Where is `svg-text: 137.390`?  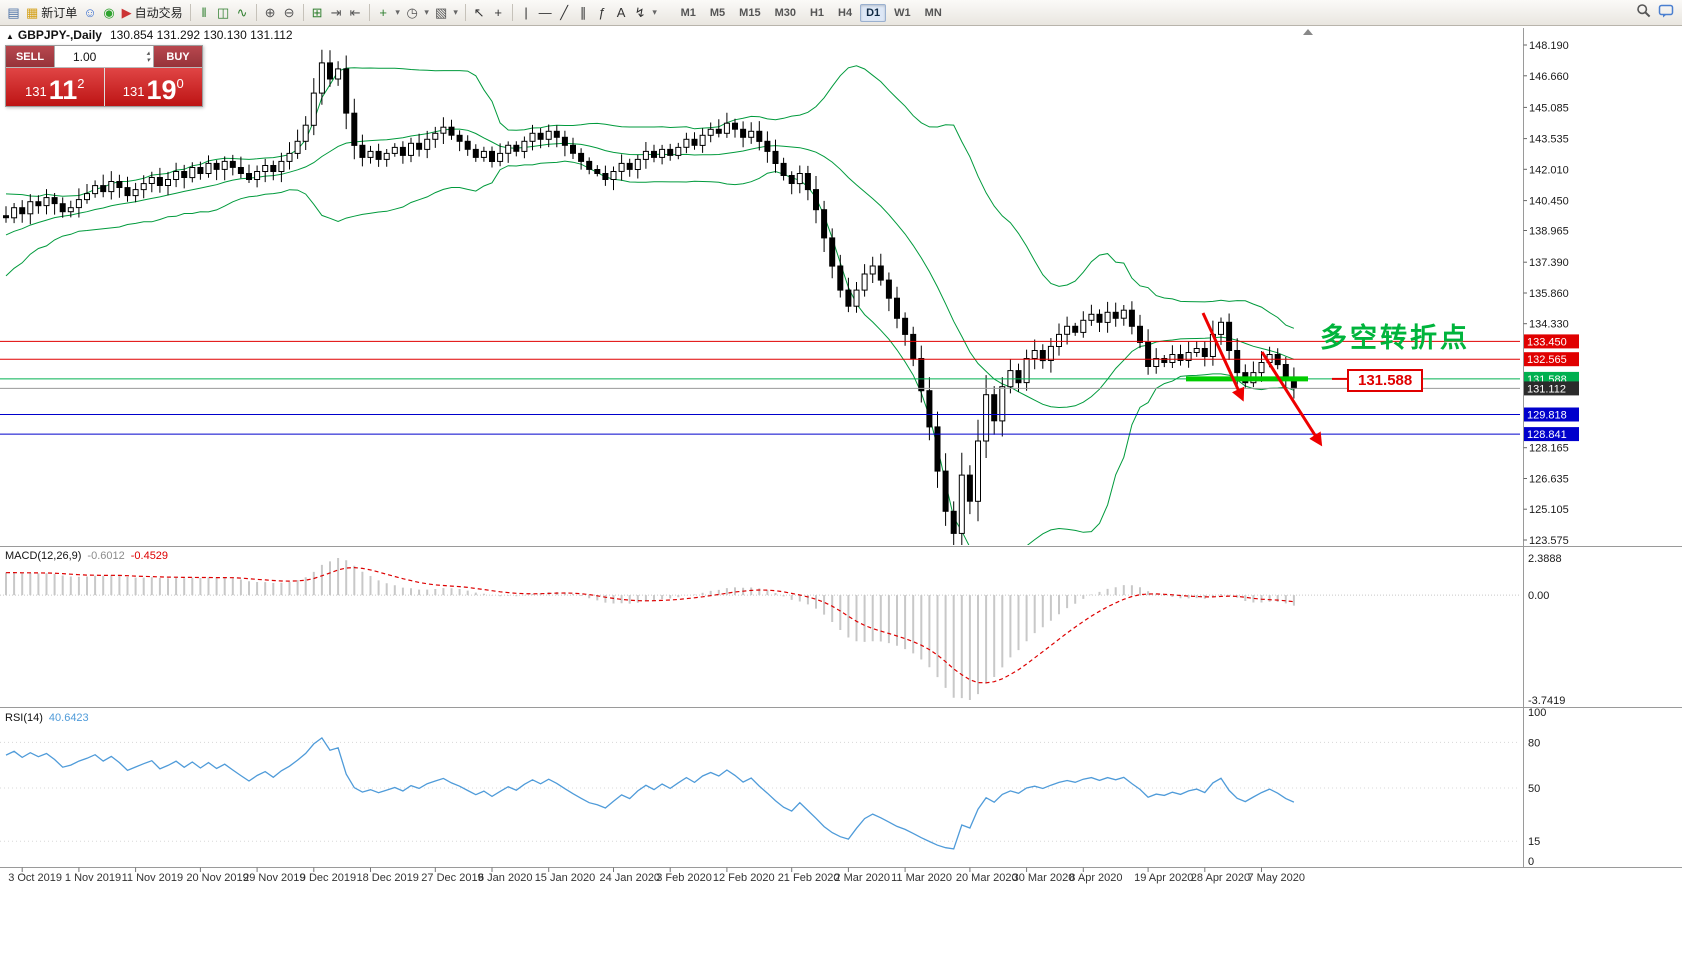
svg-text: 137.390 is located at coordinates (1549, 263).